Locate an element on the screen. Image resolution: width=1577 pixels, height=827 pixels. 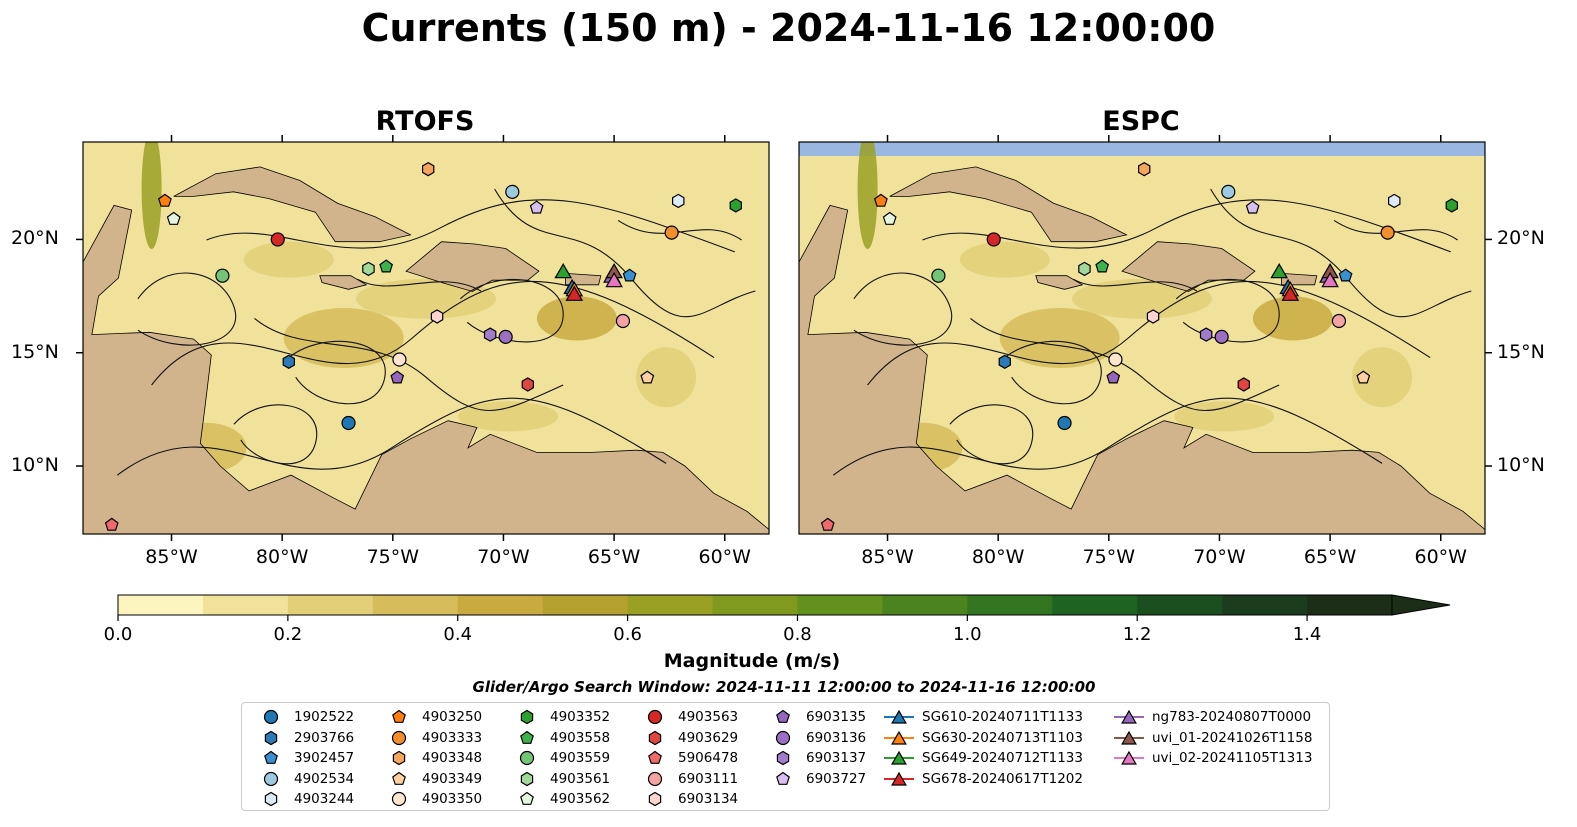
legend-label: 4903348 is located at coordinates (452, 758).